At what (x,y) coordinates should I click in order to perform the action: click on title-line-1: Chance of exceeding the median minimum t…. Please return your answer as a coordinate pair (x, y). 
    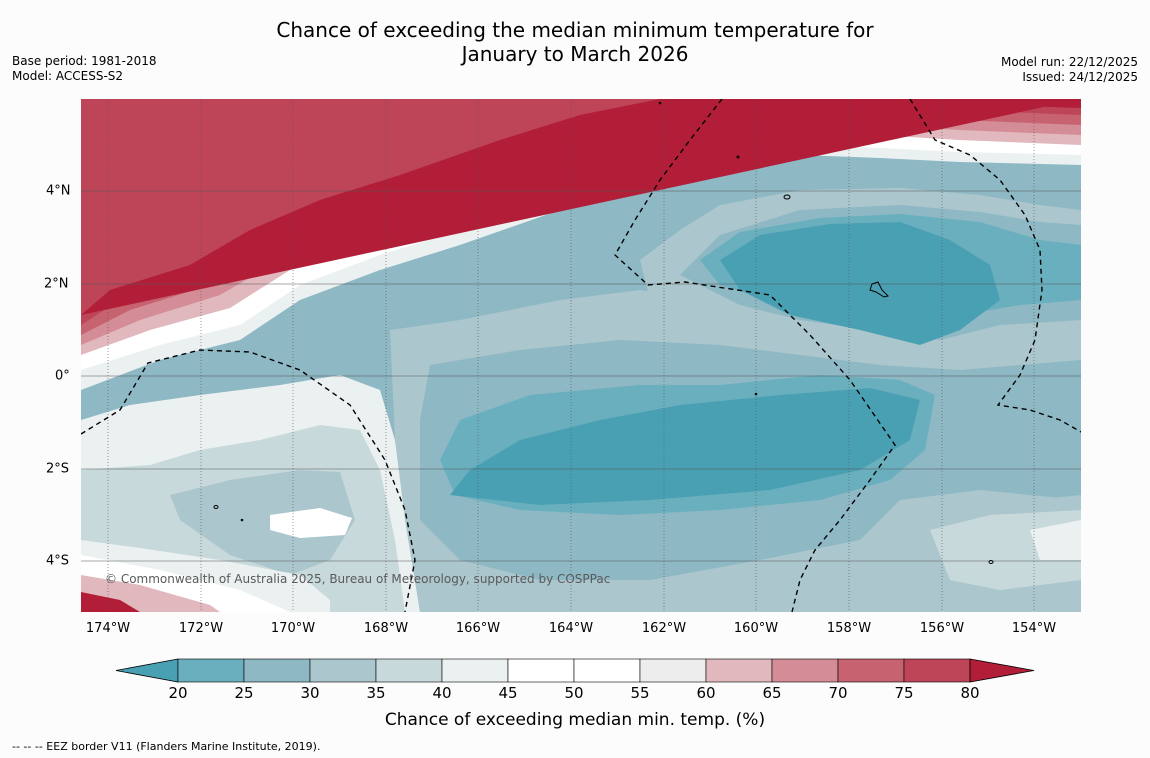
    Looking at the image, I should click on (575, 30).